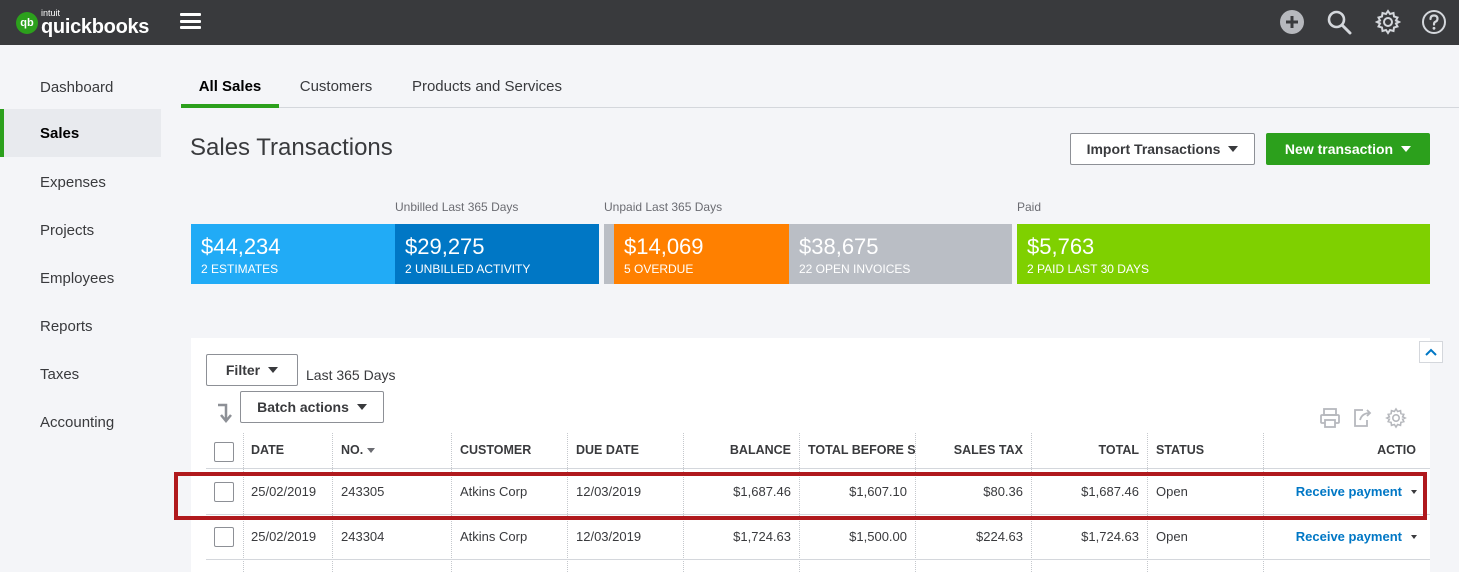  What do you see at coordinates (243, 370) in the screenshot?
I see `filter-label: Filter` at bounding box center [243, 370].